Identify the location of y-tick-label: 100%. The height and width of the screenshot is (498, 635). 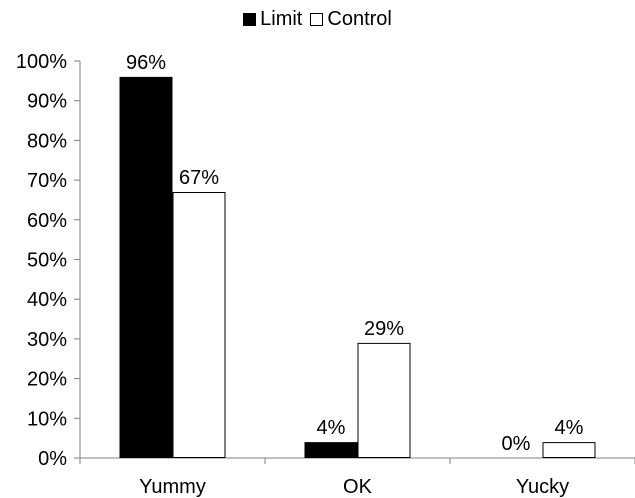
(41, 62).